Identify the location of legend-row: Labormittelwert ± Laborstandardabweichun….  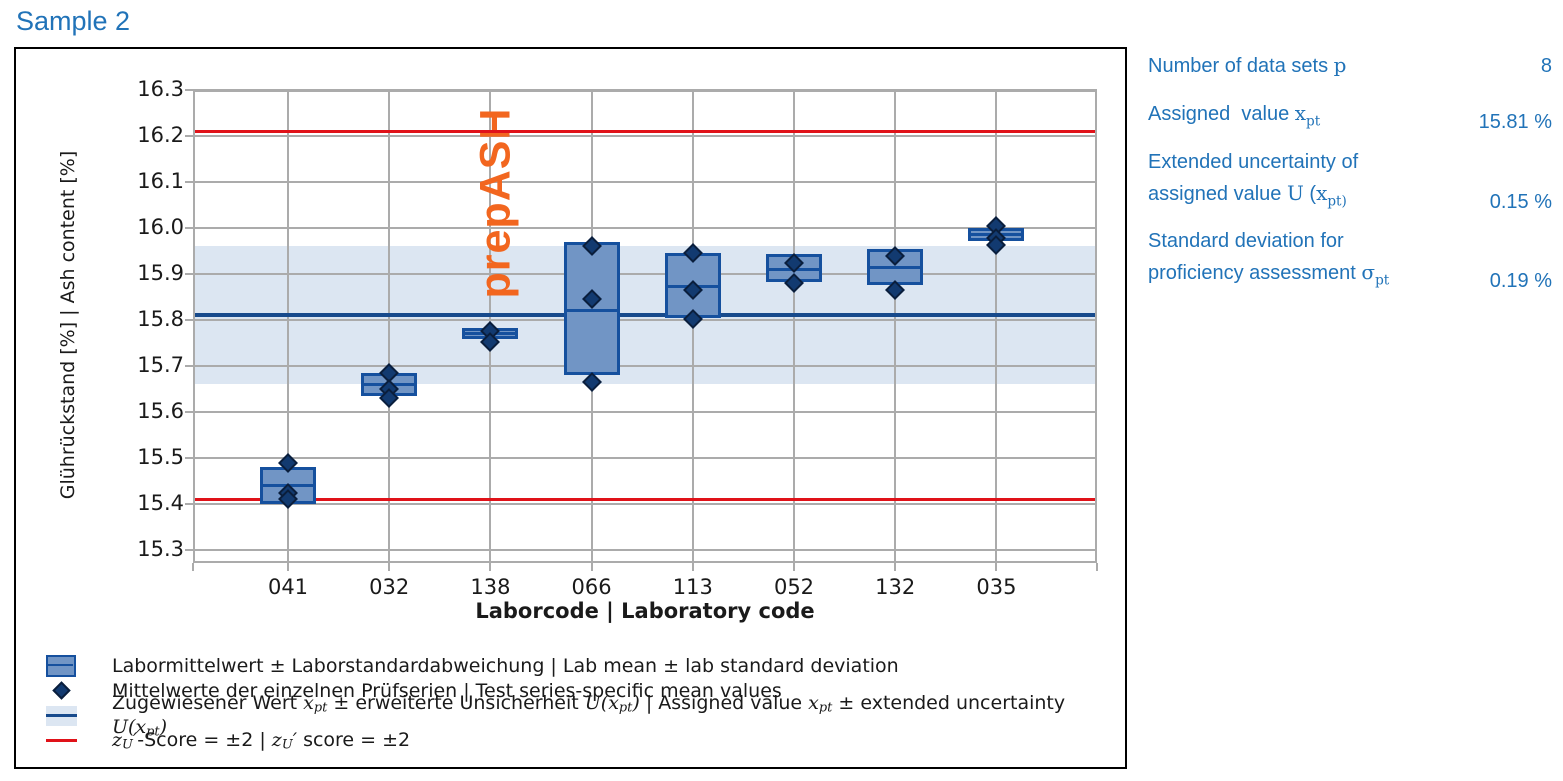
(579, 665).